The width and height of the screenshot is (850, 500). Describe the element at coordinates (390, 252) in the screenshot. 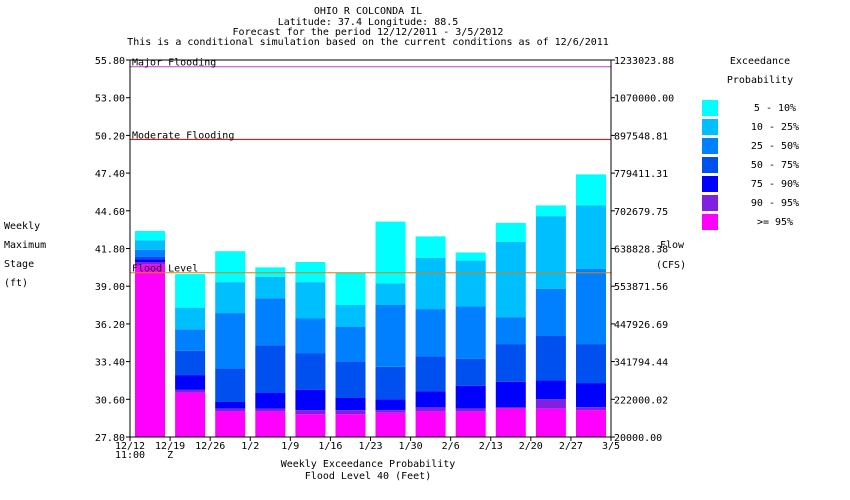

I see `bar-segment-1/23-0` at that location.